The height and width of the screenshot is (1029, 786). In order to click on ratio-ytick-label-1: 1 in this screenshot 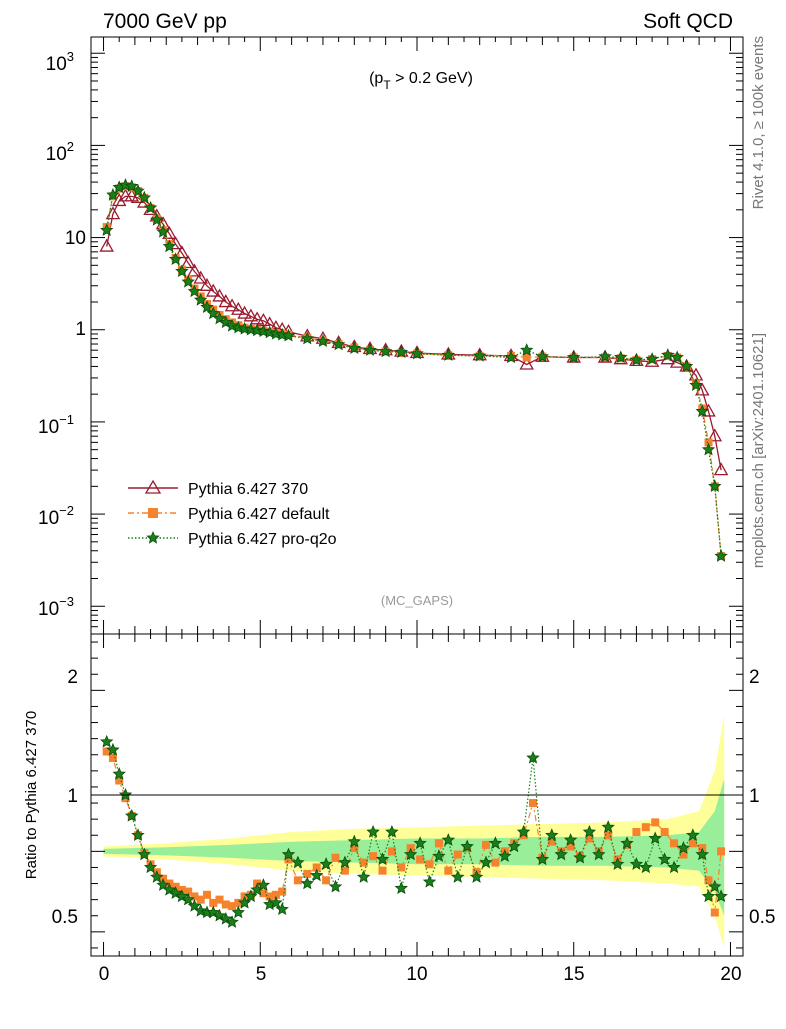, I will do `click(72, 796)`.